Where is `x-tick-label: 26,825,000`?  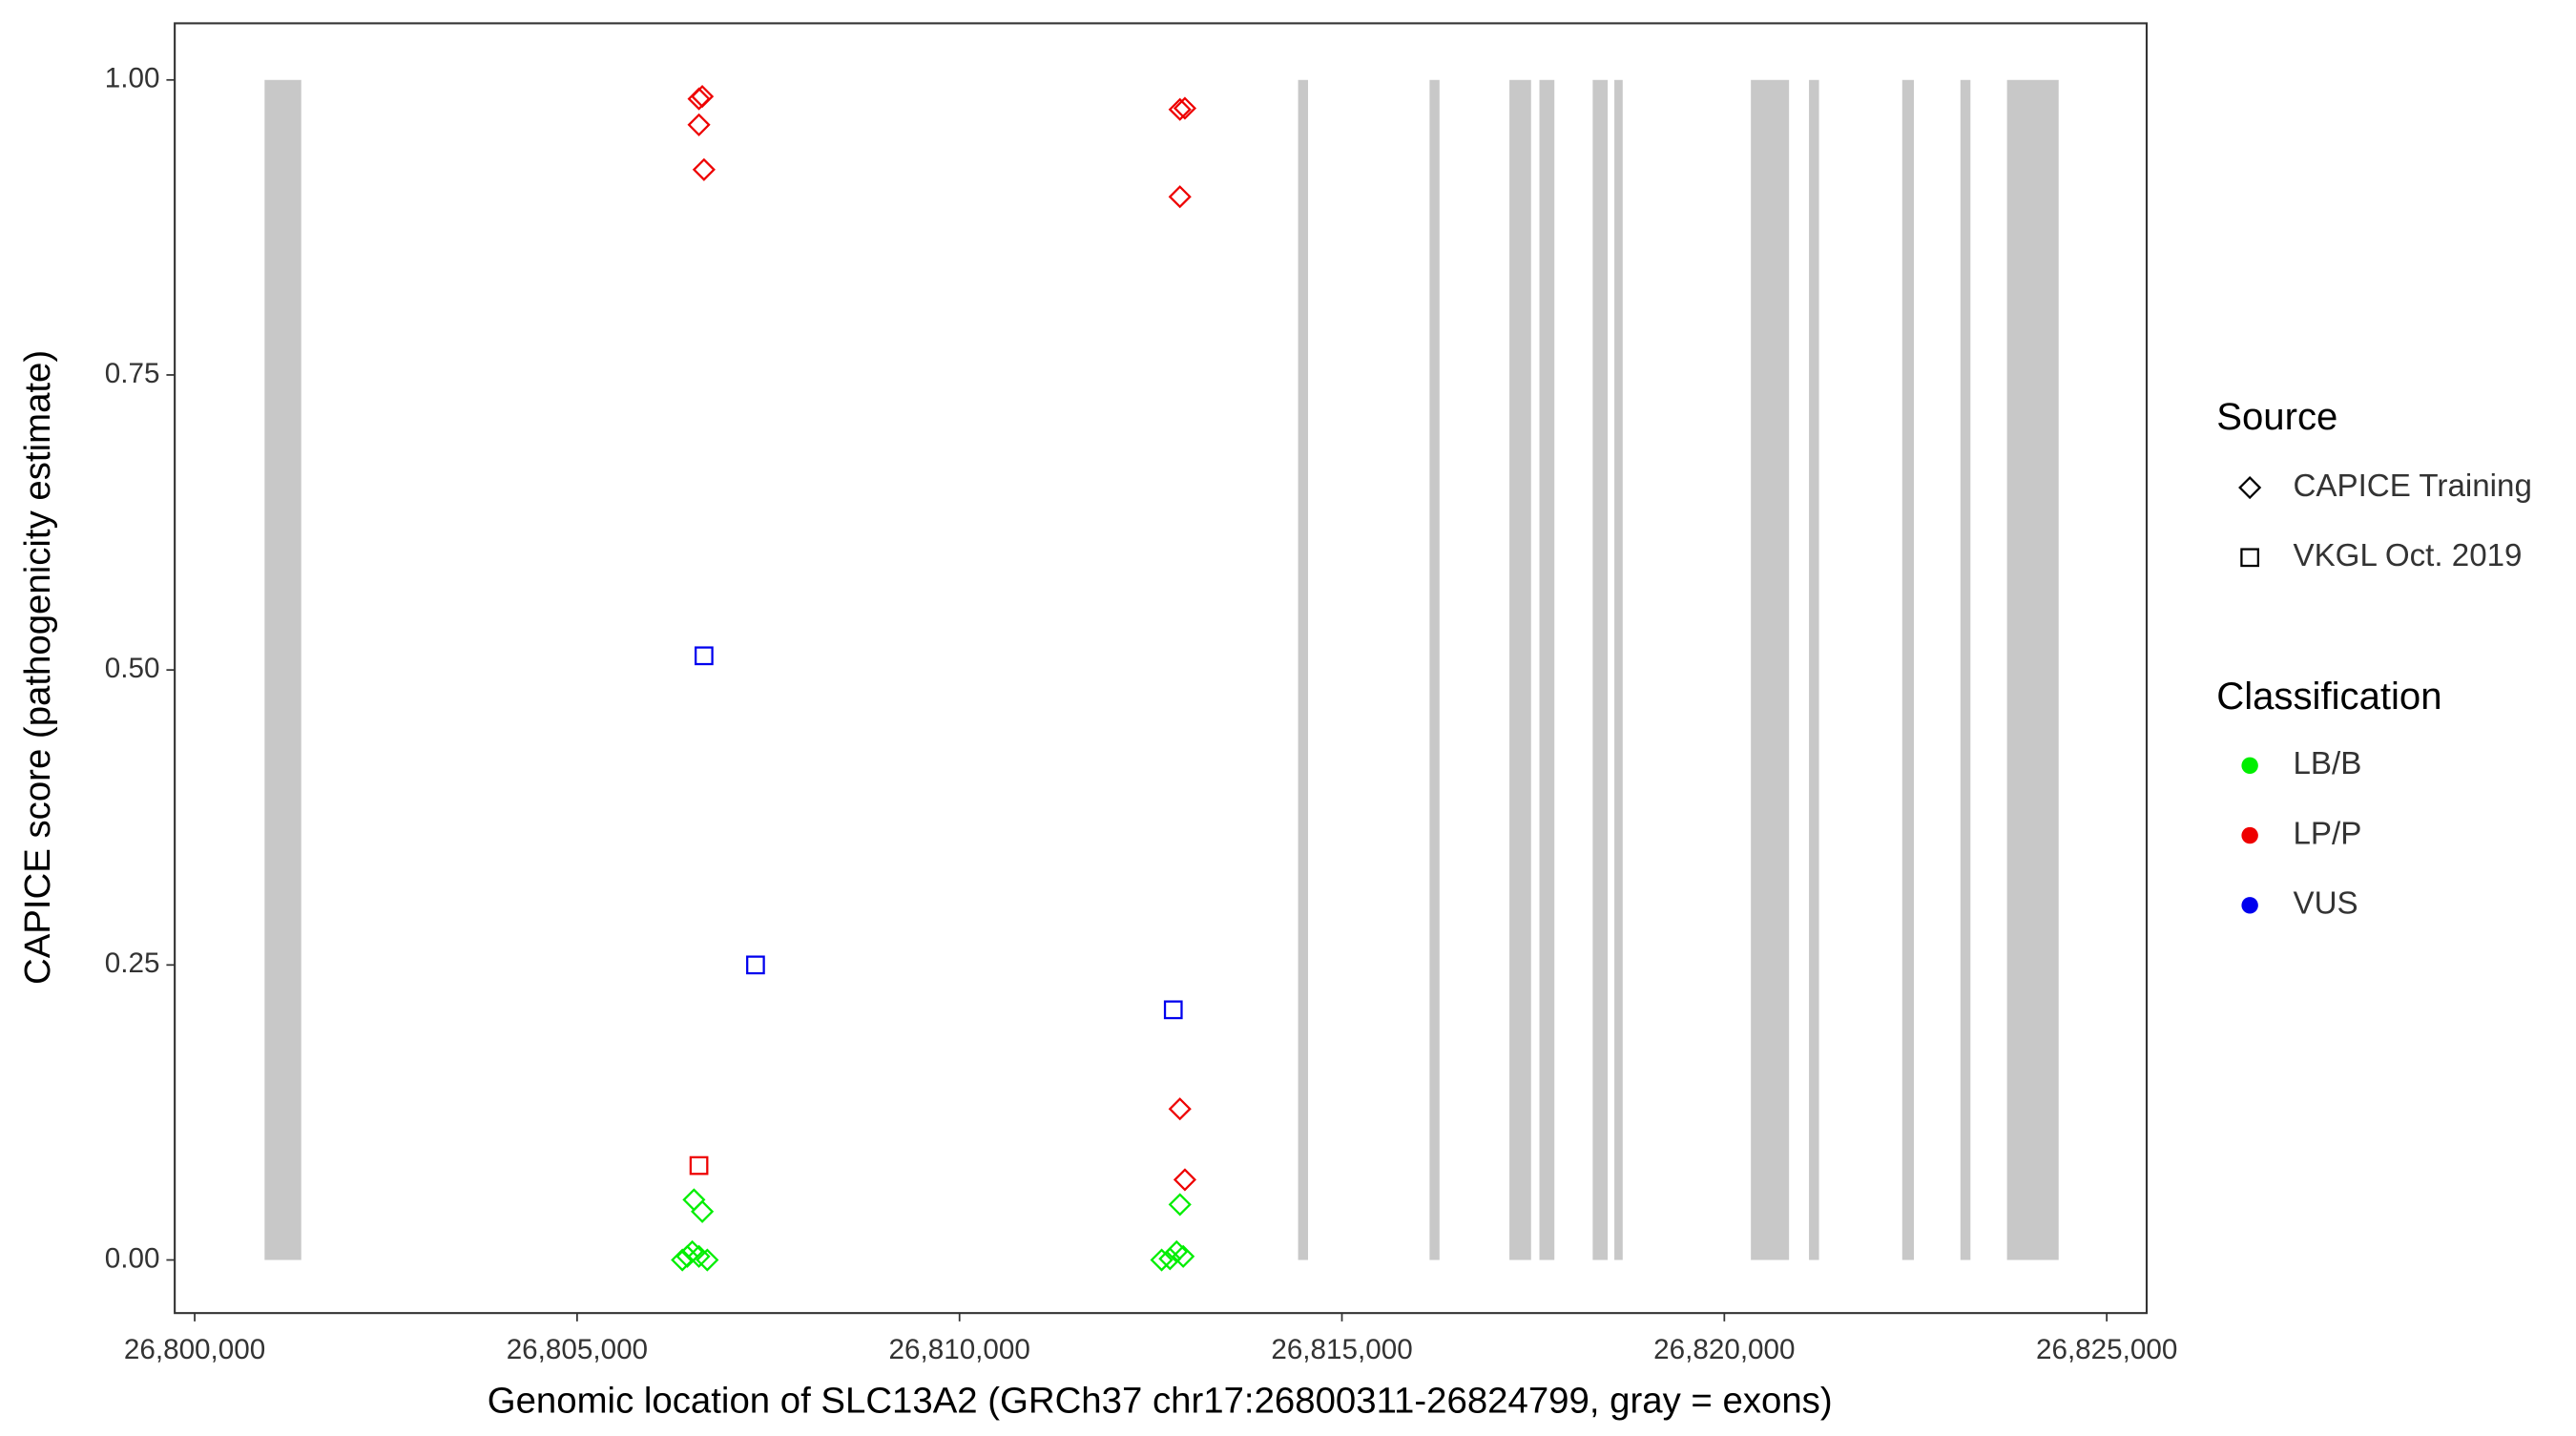
x-tick-label: 26,825,000 is located at coordinates (2106, 1349).